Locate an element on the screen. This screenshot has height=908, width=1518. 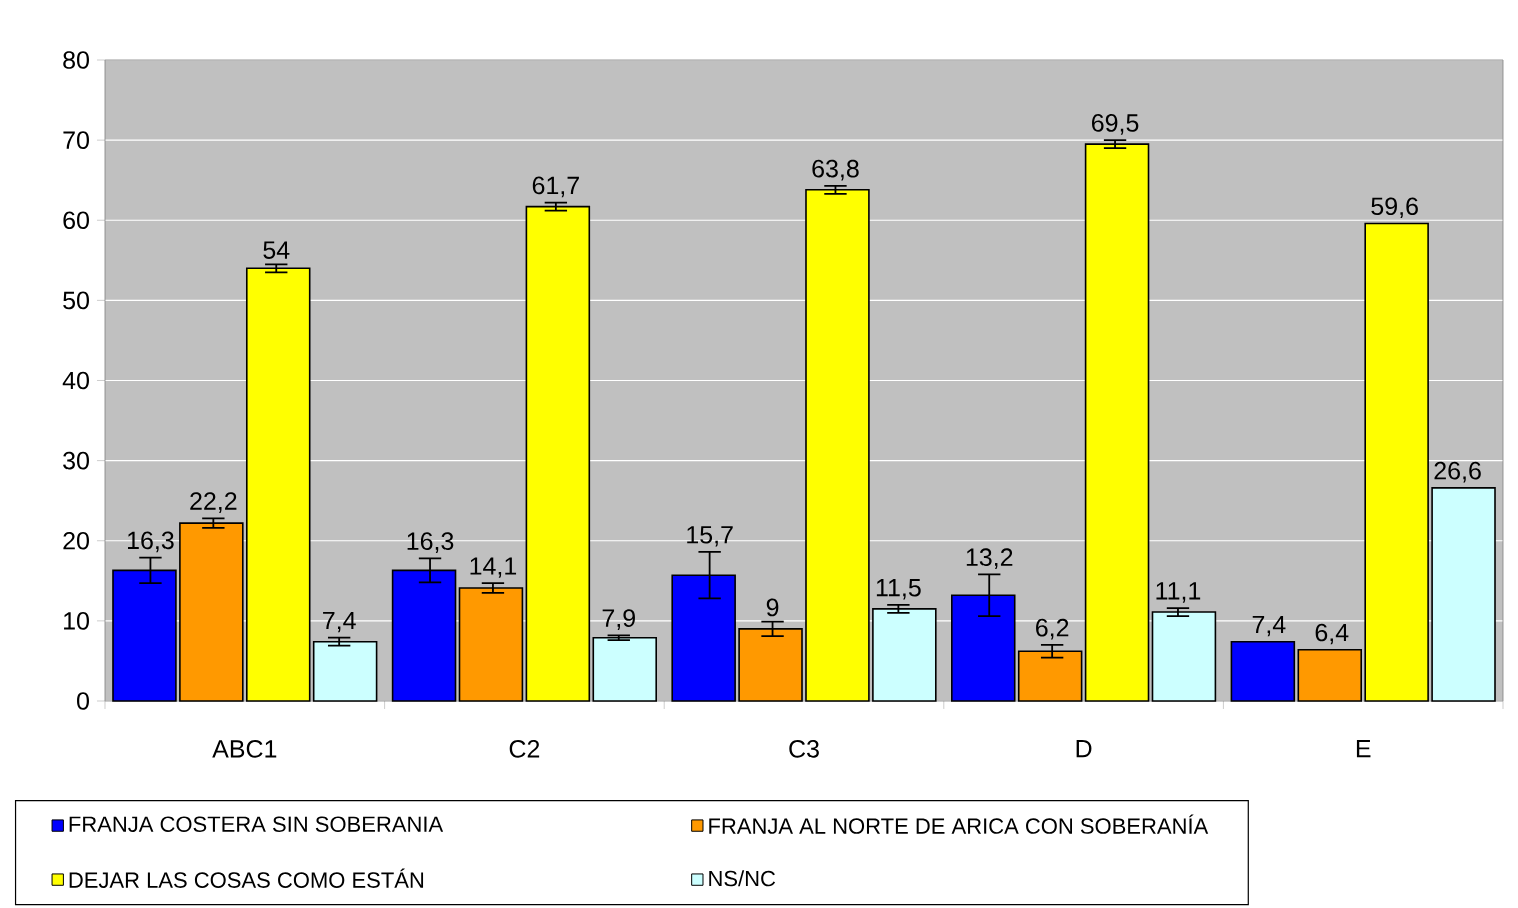
data-label: 6,4 is located at coordinates (1332, 634).